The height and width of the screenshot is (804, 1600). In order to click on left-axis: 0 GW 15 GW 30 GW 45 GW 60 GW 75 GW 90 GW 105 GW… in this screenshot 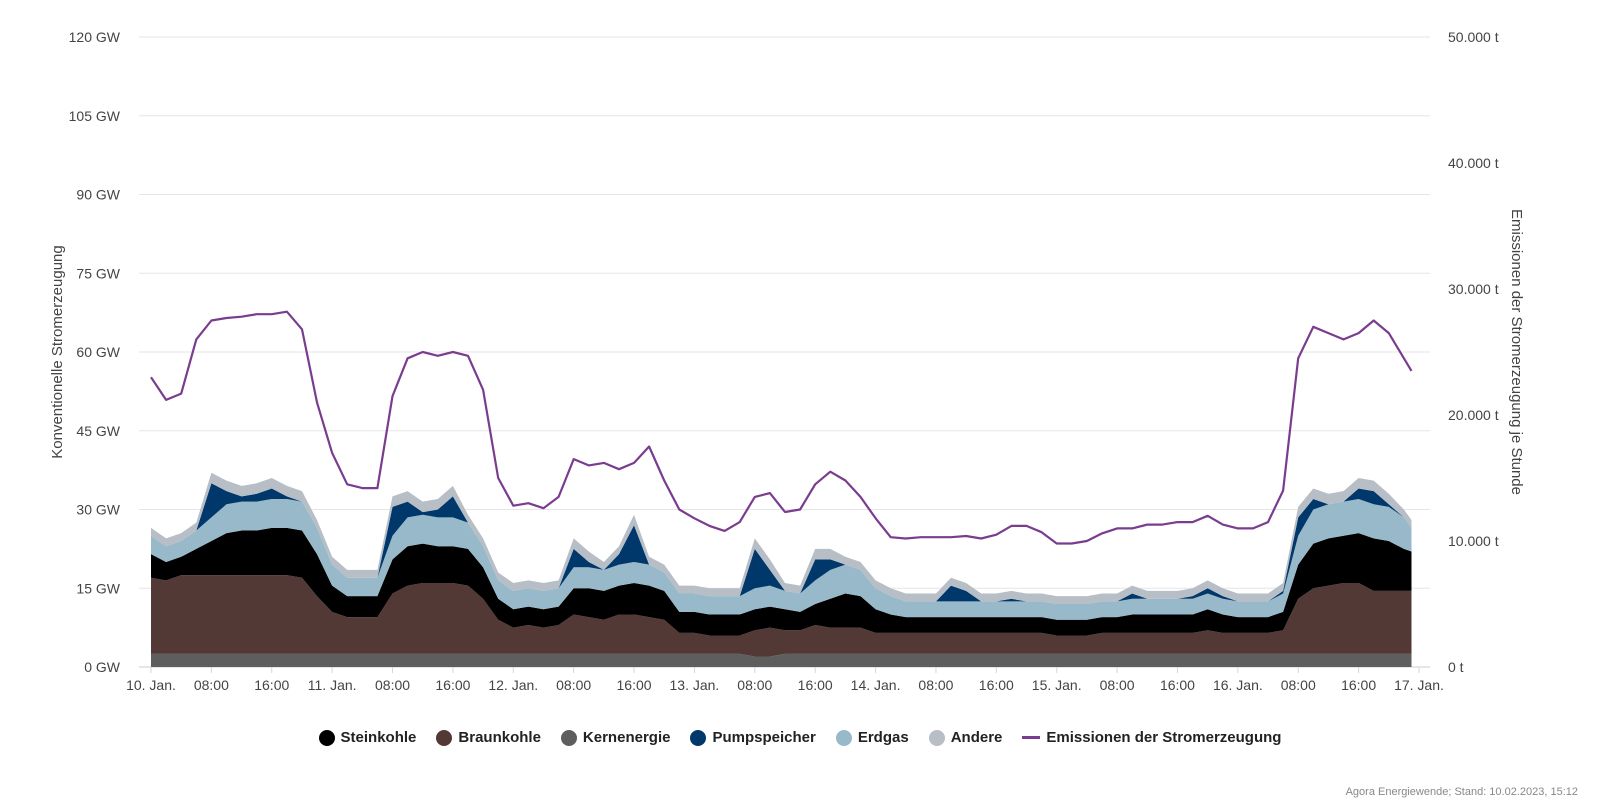, I will do `click(95, 352)`.